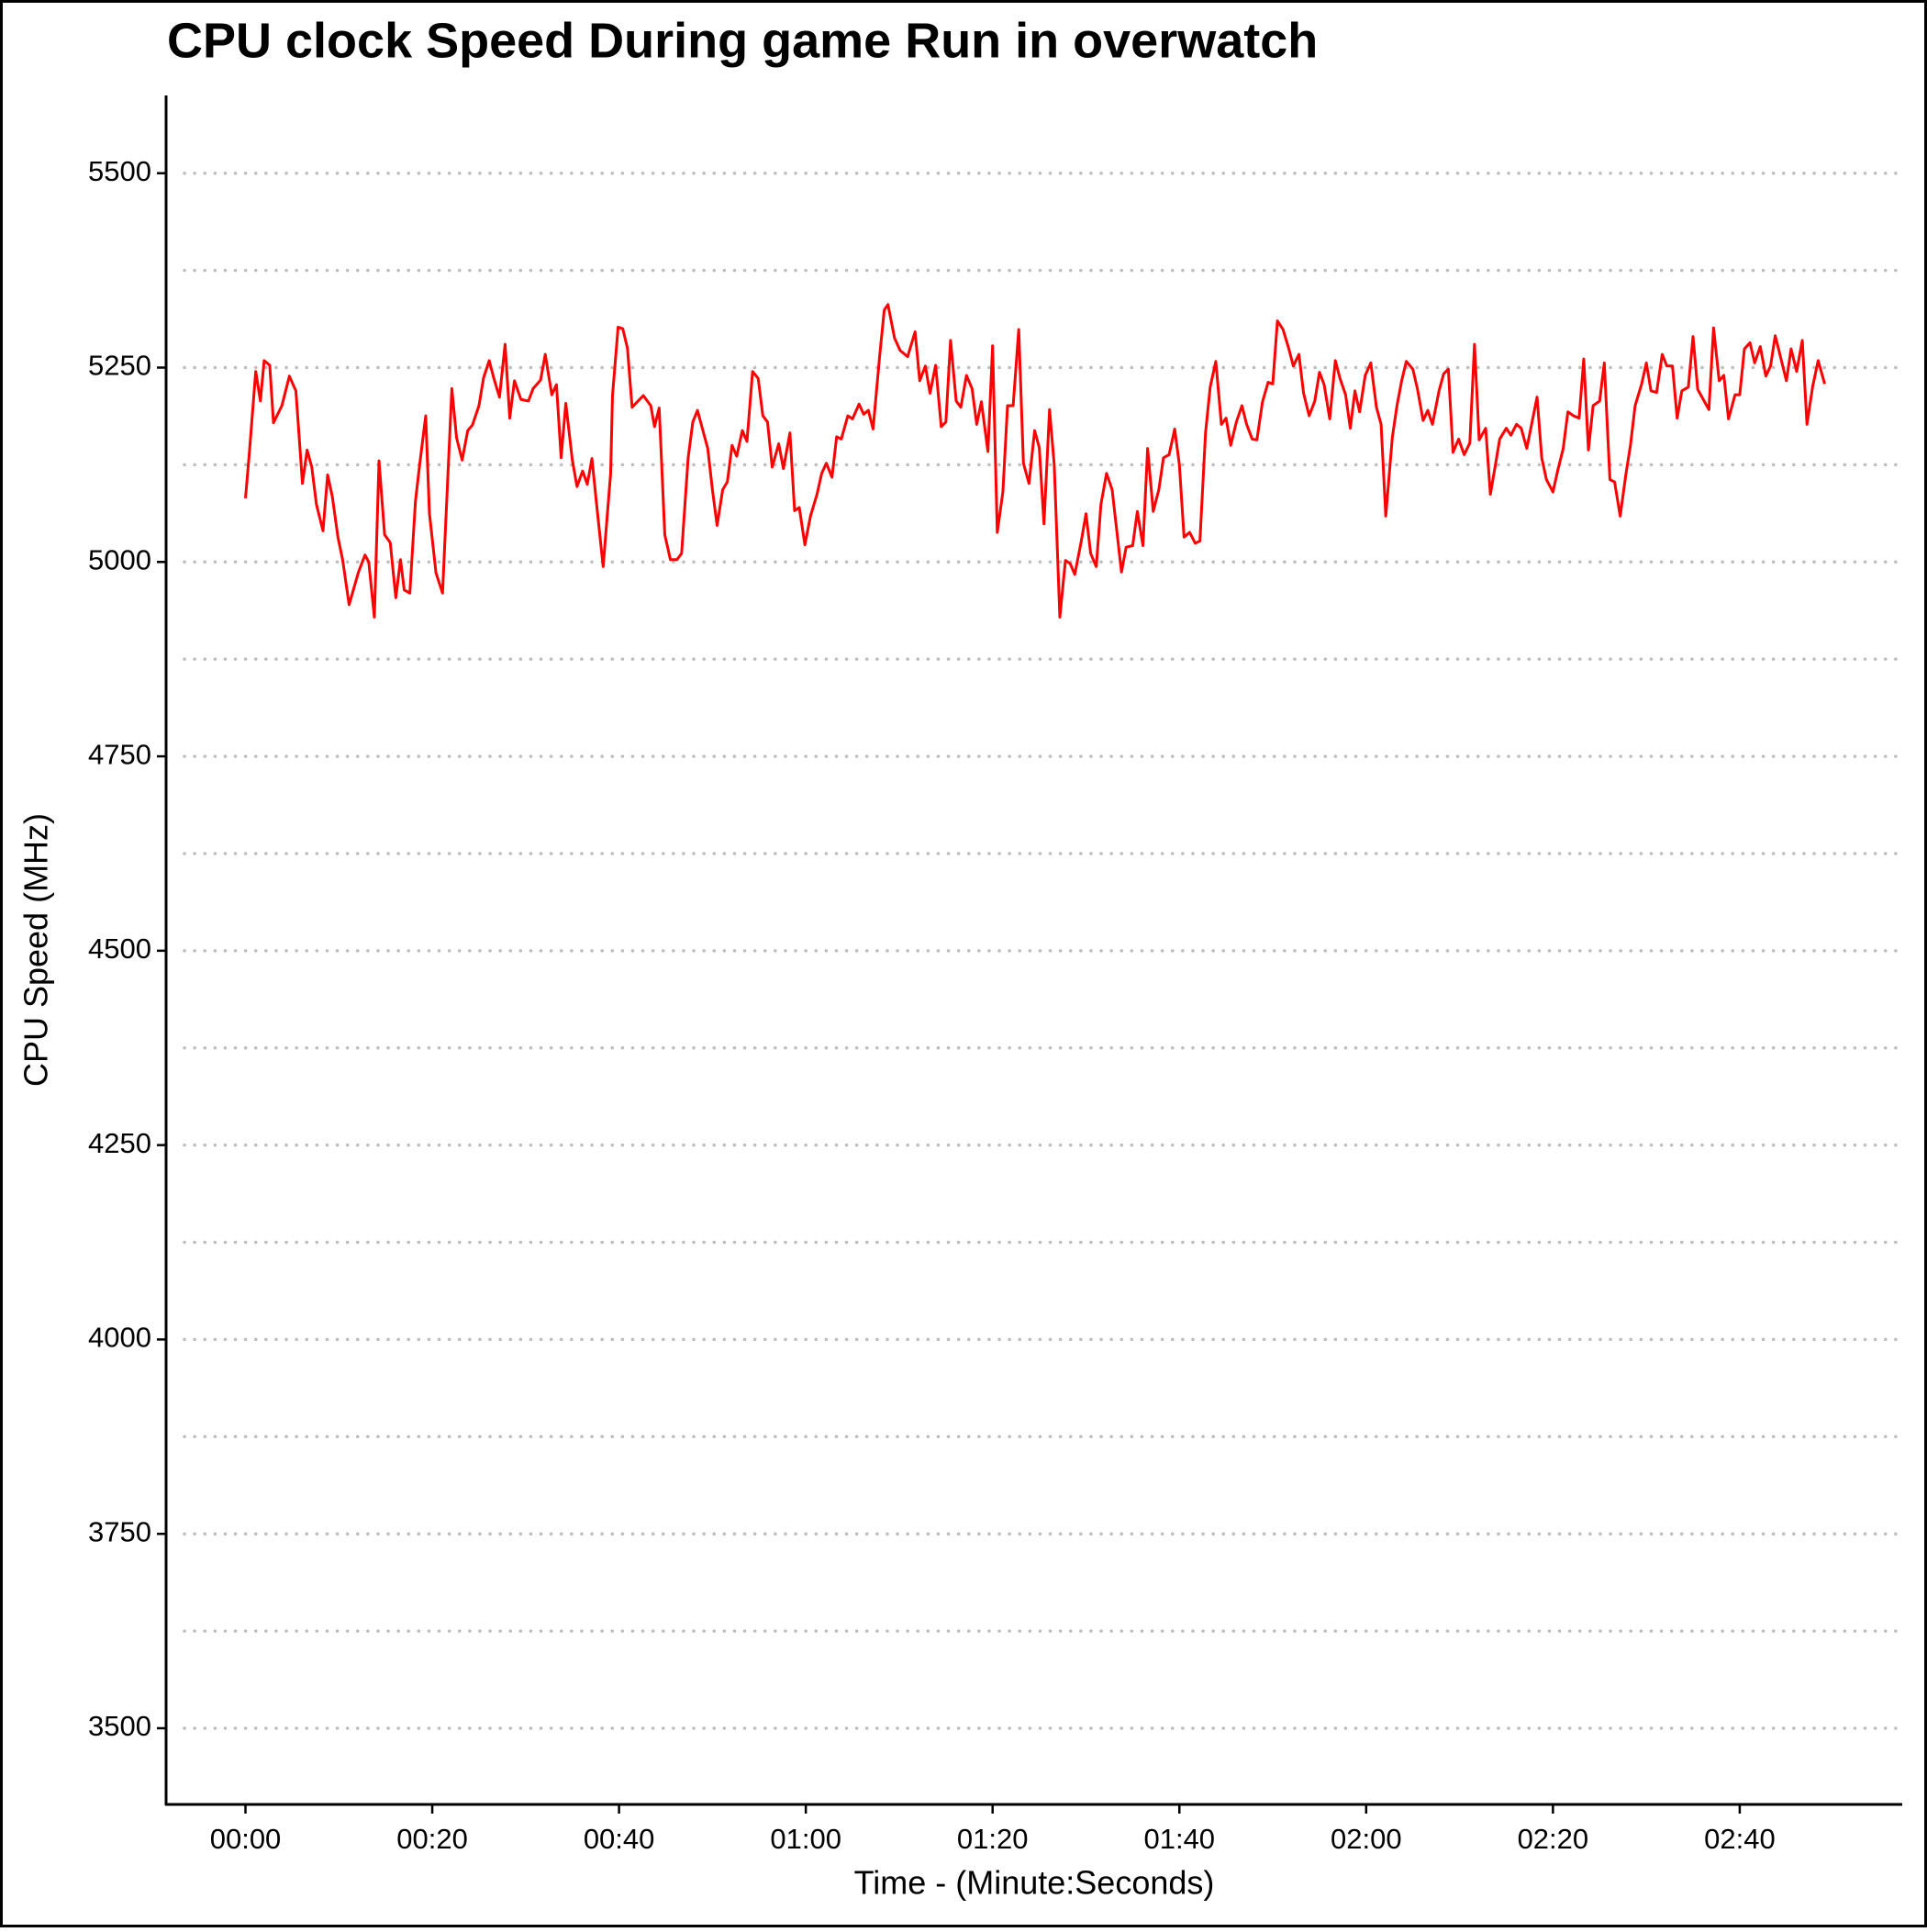 The width and height of the screenshot is (1927, 1932). I want to click on x-tick-label: 01:40, so click(1179, 1839).